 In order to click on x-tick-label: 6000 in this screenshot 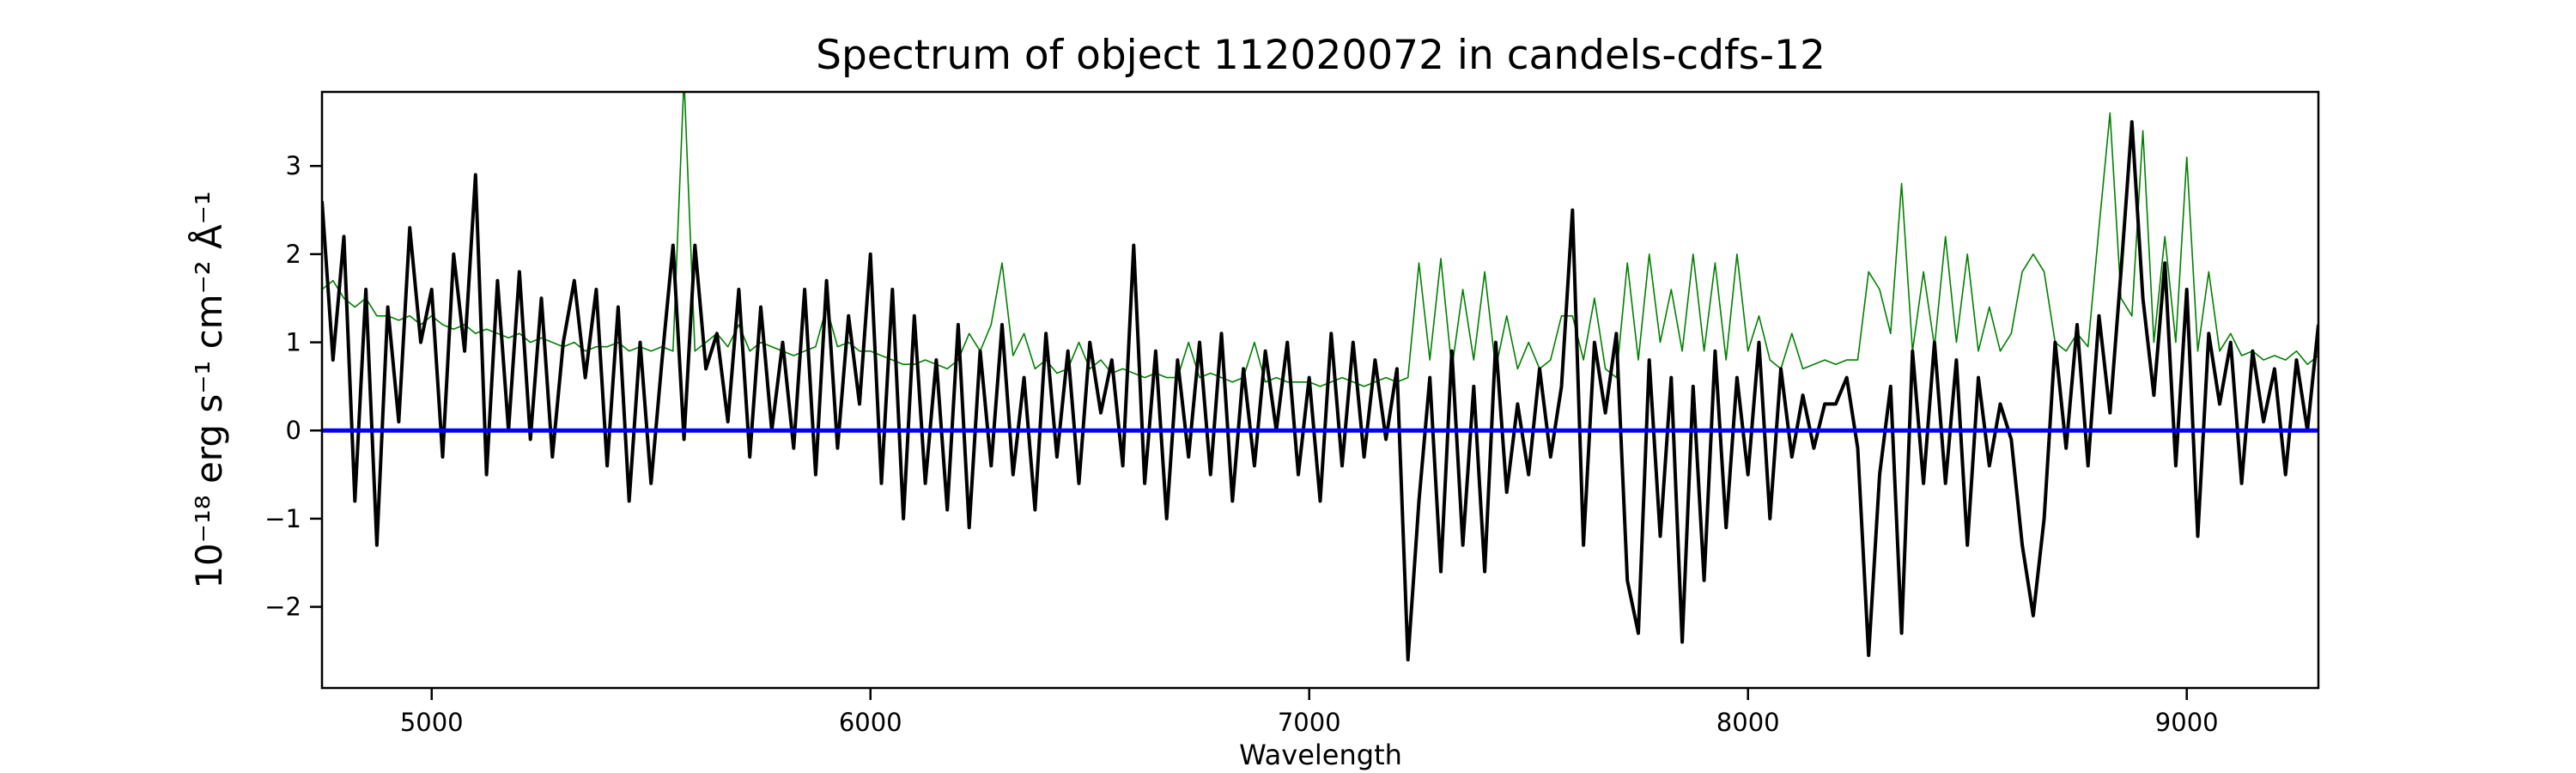, I will do `click(870, 722)`.